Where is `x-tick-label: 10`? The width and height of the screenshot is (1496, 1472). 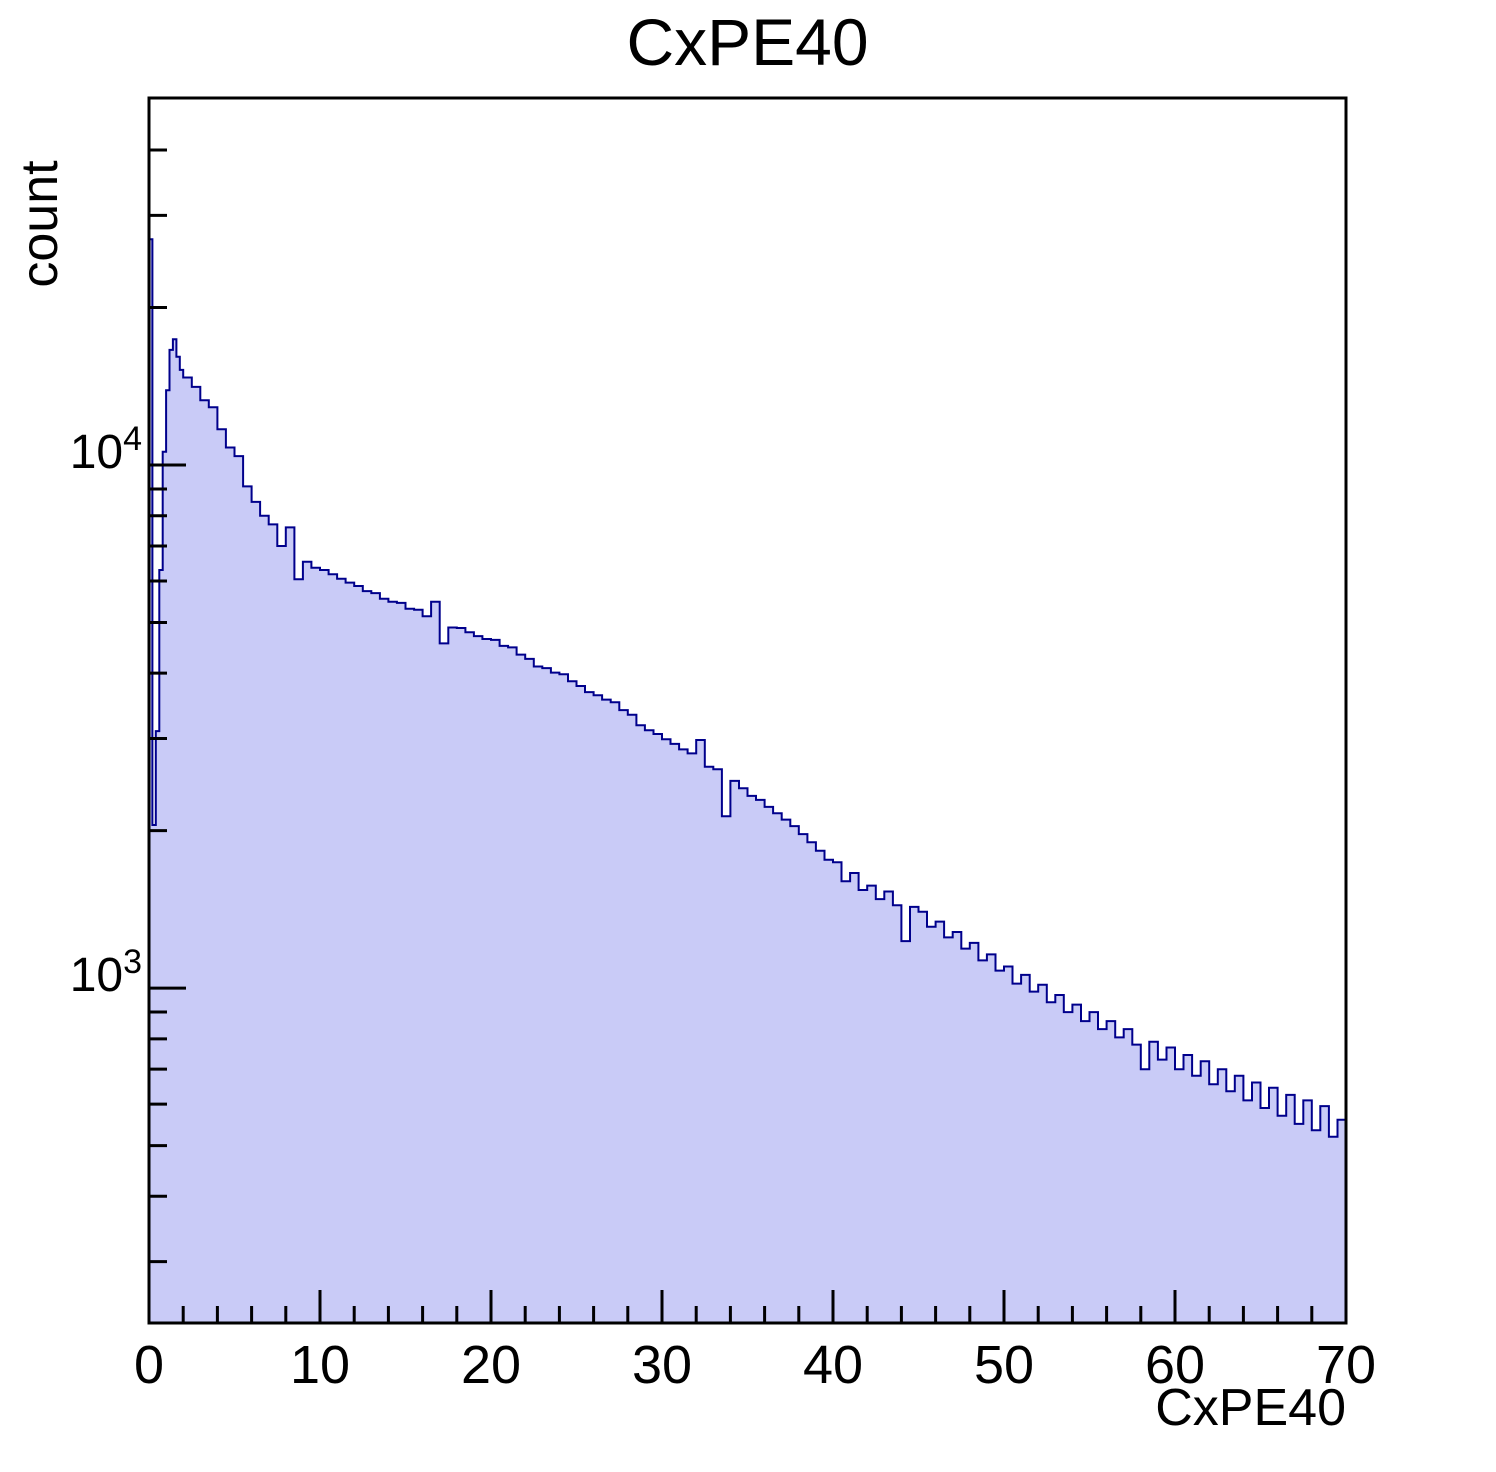
x-tick-label: 10 is located at coordinates (320, 1365).